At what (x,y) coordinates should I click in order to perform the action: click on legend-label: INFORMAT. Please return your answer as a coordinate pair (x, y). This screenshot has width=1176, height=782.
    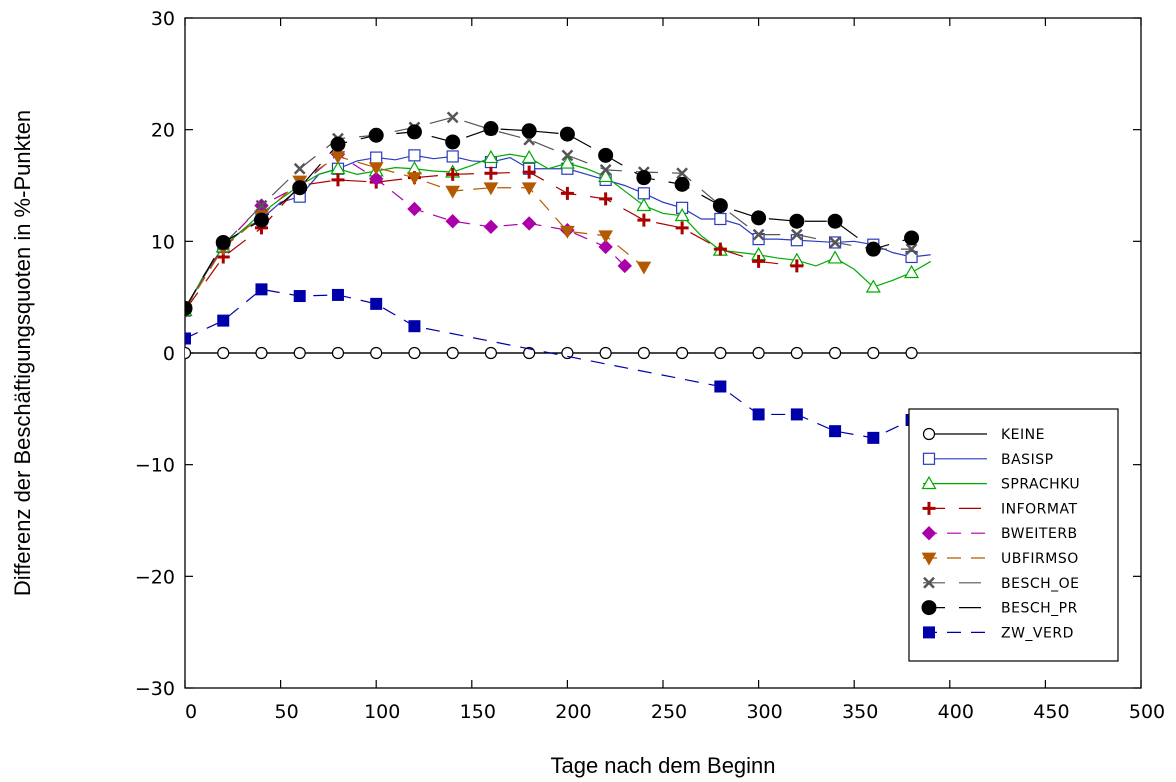
    Looking at the image, I should click on (1039, 509).